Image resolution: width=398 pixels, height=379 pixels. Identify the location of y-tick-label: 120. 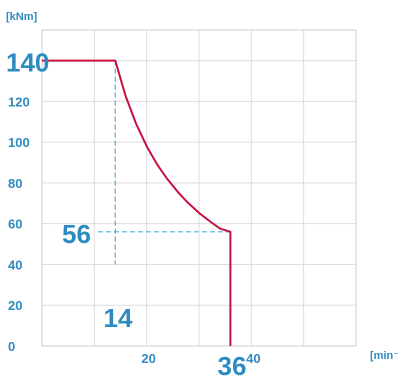
(19, 101).